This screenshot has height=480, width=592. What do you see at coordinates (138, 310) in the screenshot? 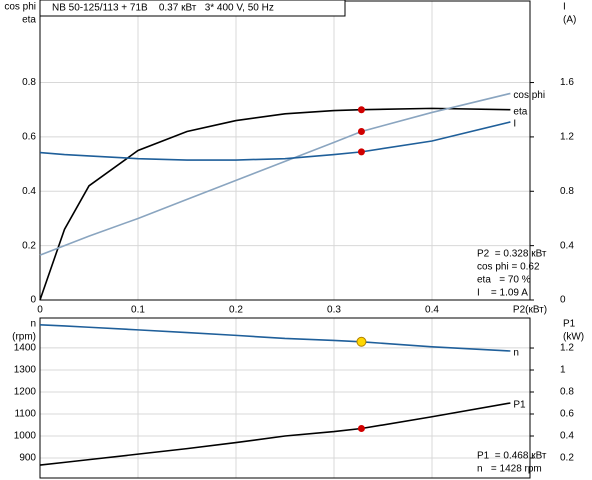
I see `x-tick-label: 0.1` at bounding box center [138, 310].